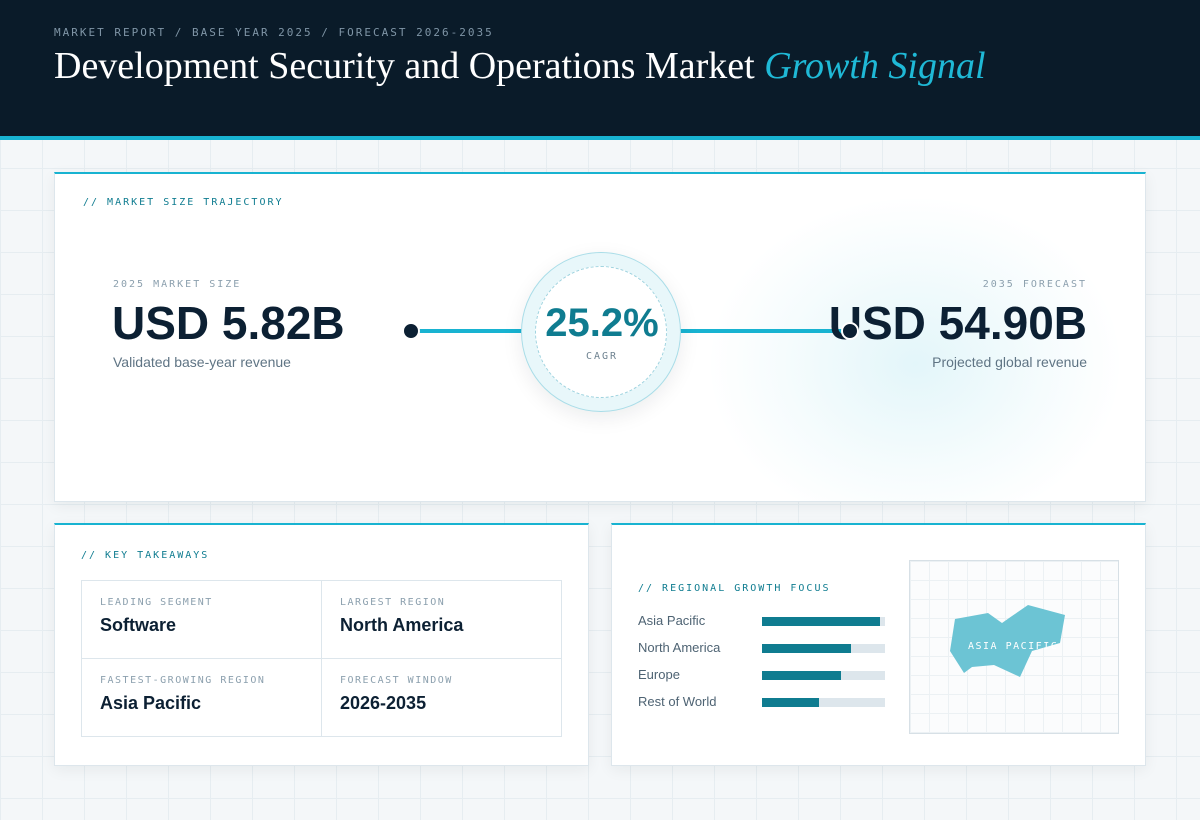 The image size is (1200, 820). Describe the element at coordinates (602, 323) in the screenshot. I see `cagr-value: 25.2%` at that location.